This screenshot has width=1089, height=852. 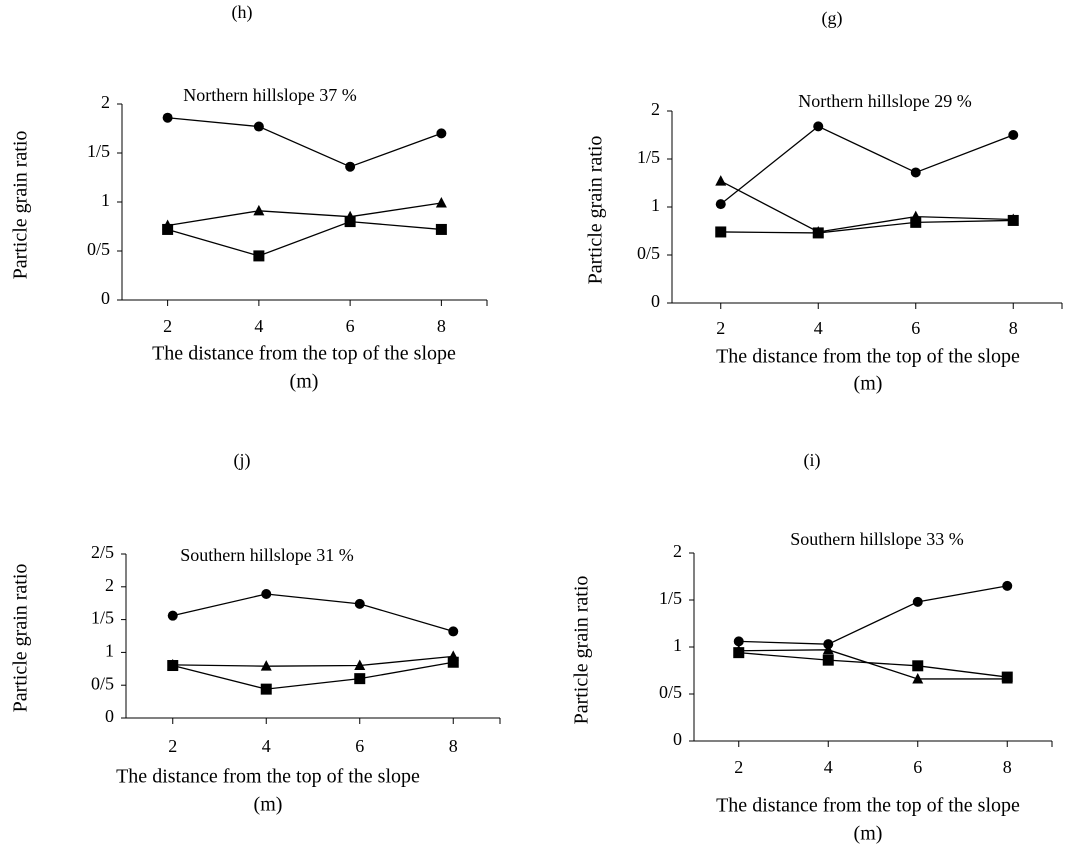 I want to click on panel-label: (h), so click(x=242, y=12).